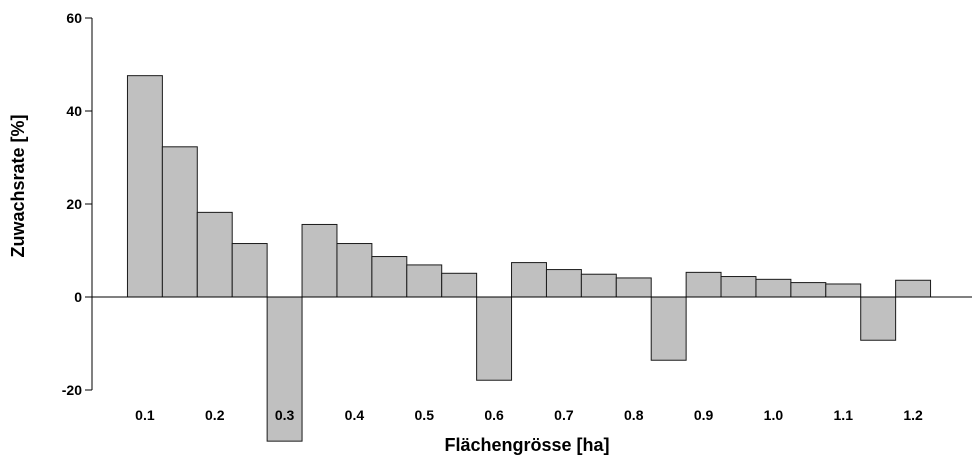 The height and width of the screenshot is (459, 975). I want to click on y-tick-label: 60, so click(74, 18).